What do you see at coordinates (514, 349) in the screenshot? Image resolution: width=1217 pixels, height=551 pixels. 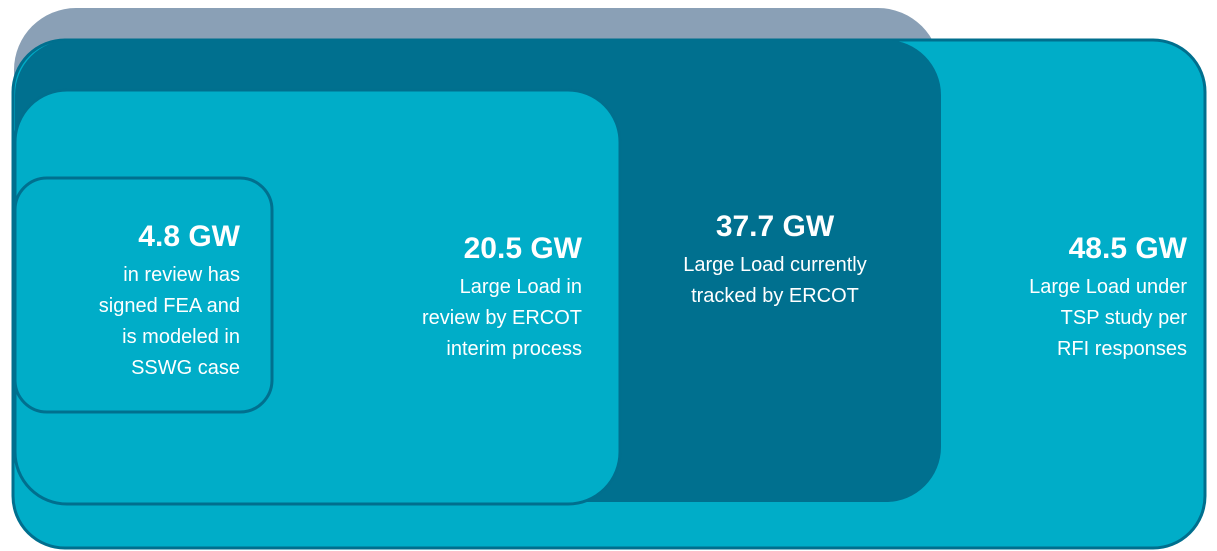 I see `box-description: interim process` at bounding box center [514, 349].